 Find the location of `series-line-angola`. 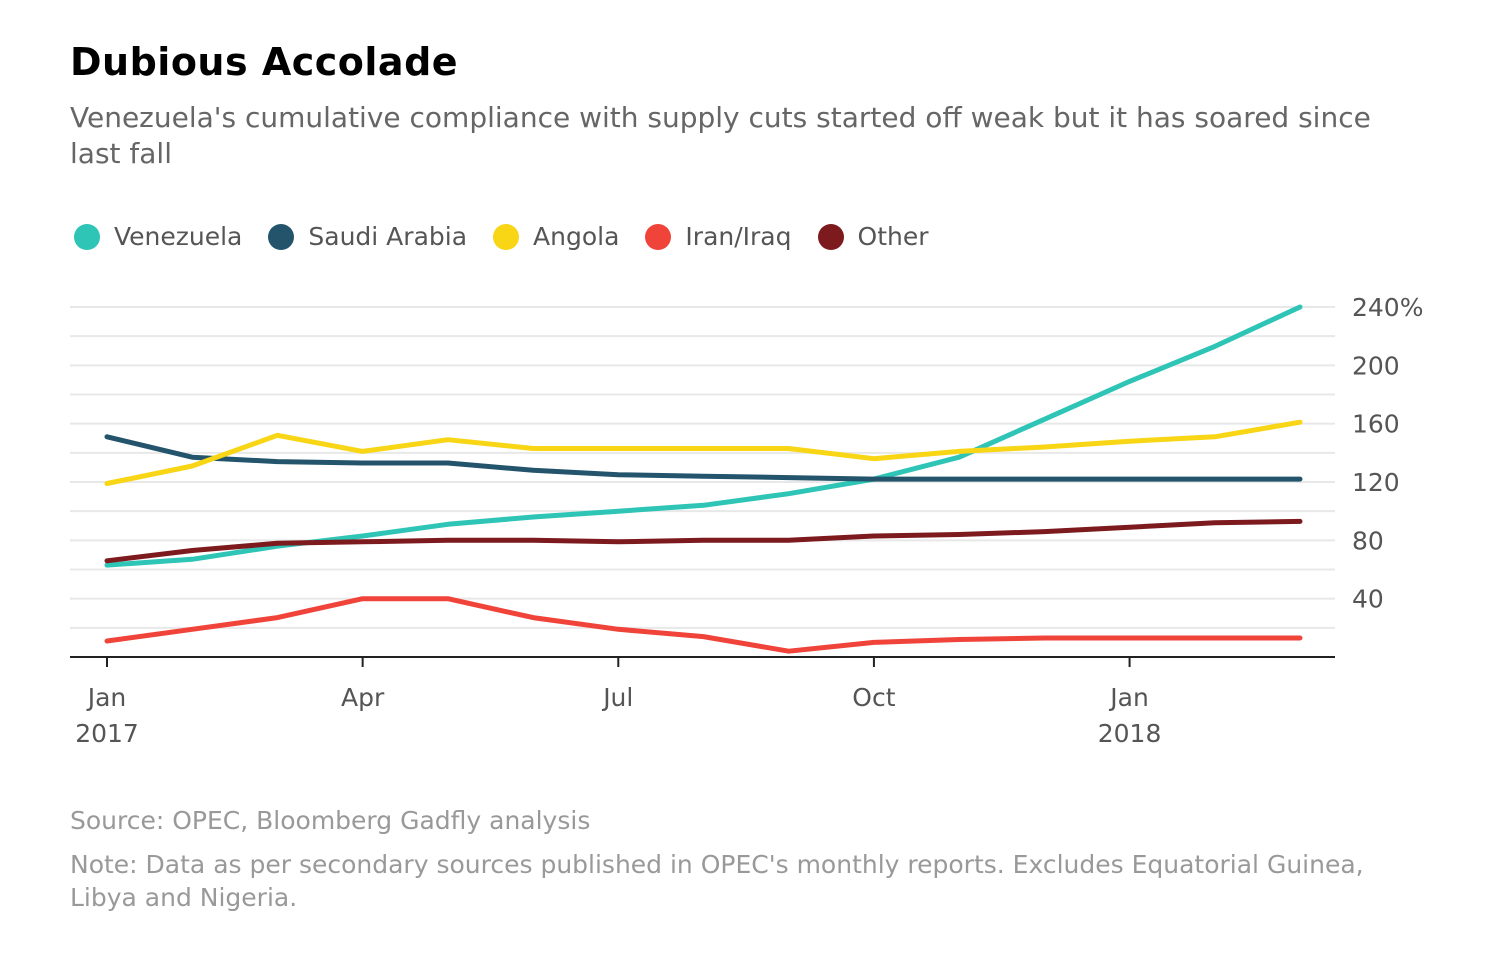

series-line-angola is located at coordinates (703, 452).